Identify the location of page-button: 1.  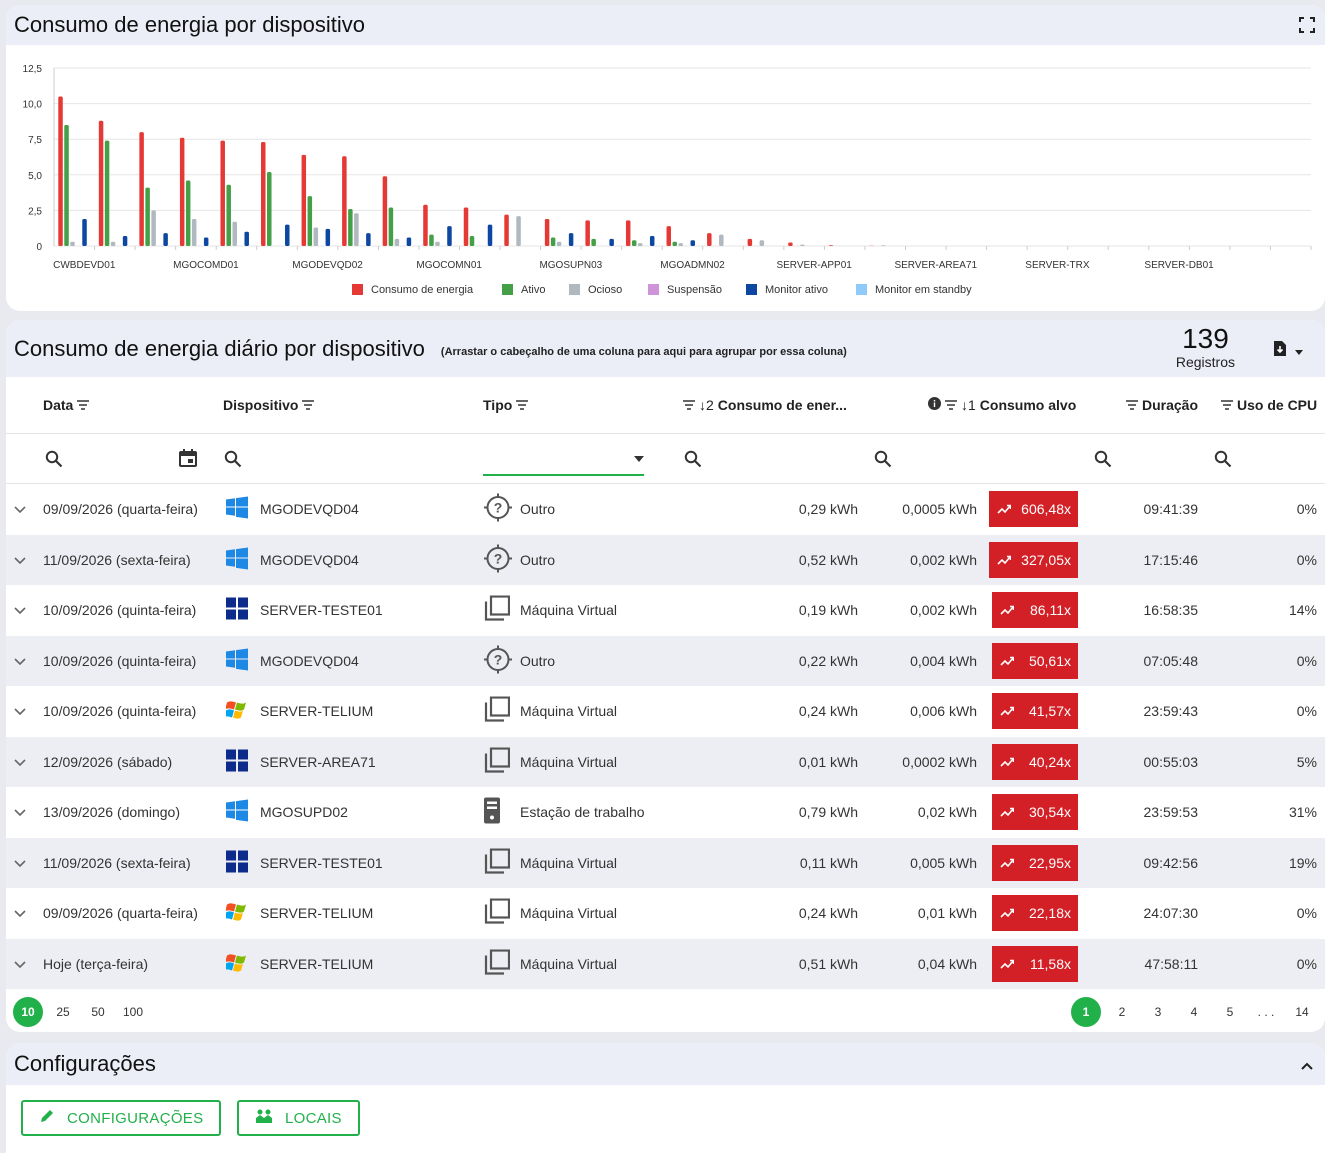
(1086, 1012).